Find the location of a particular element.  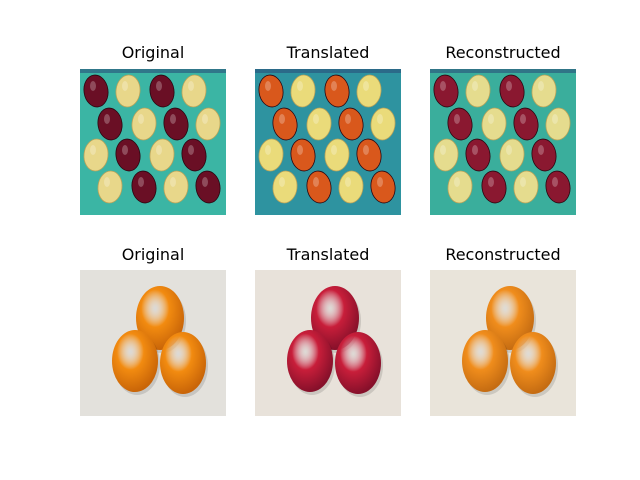

apples-mangoes-original-image is located at coordinates (153, 142).